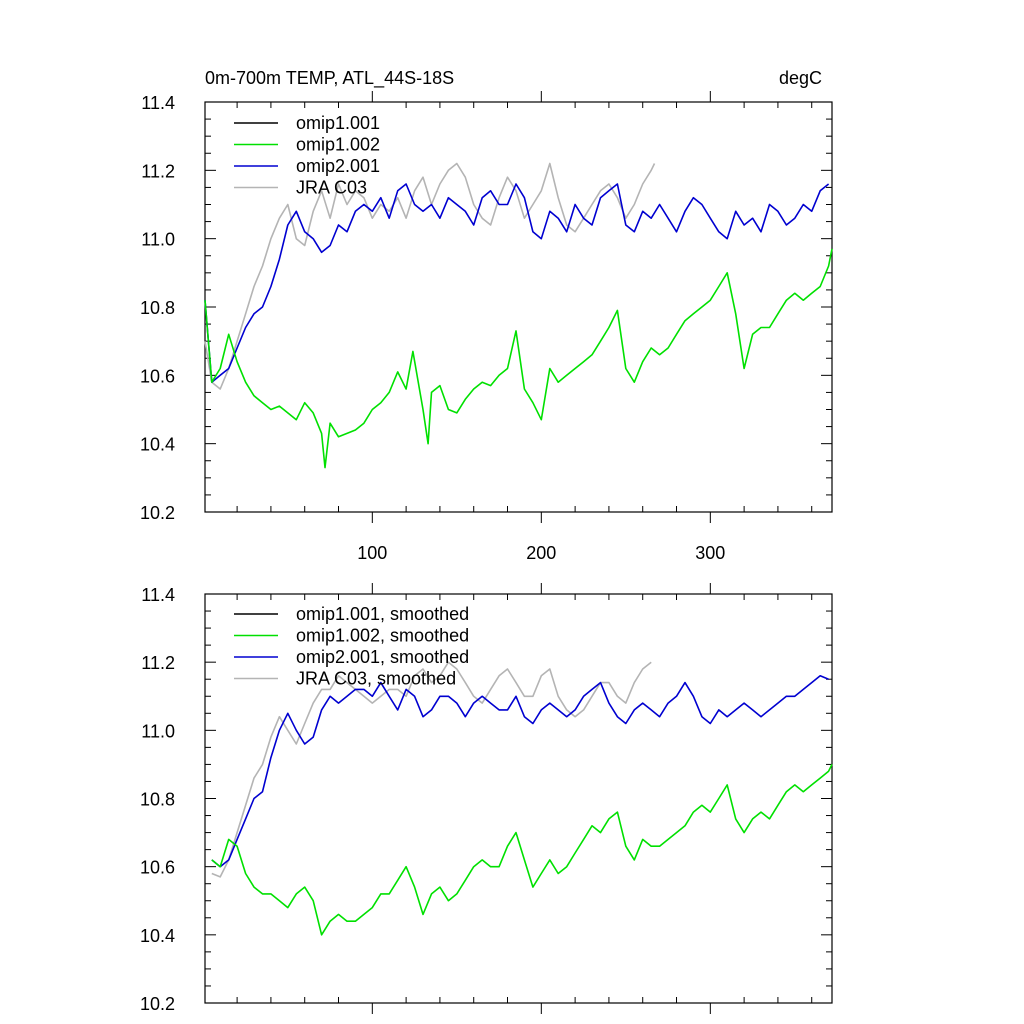 Image resolution: width=1024 pixels, height=1024 pixels. I want to click on legend-label: JRA C03, so click(331, 188).